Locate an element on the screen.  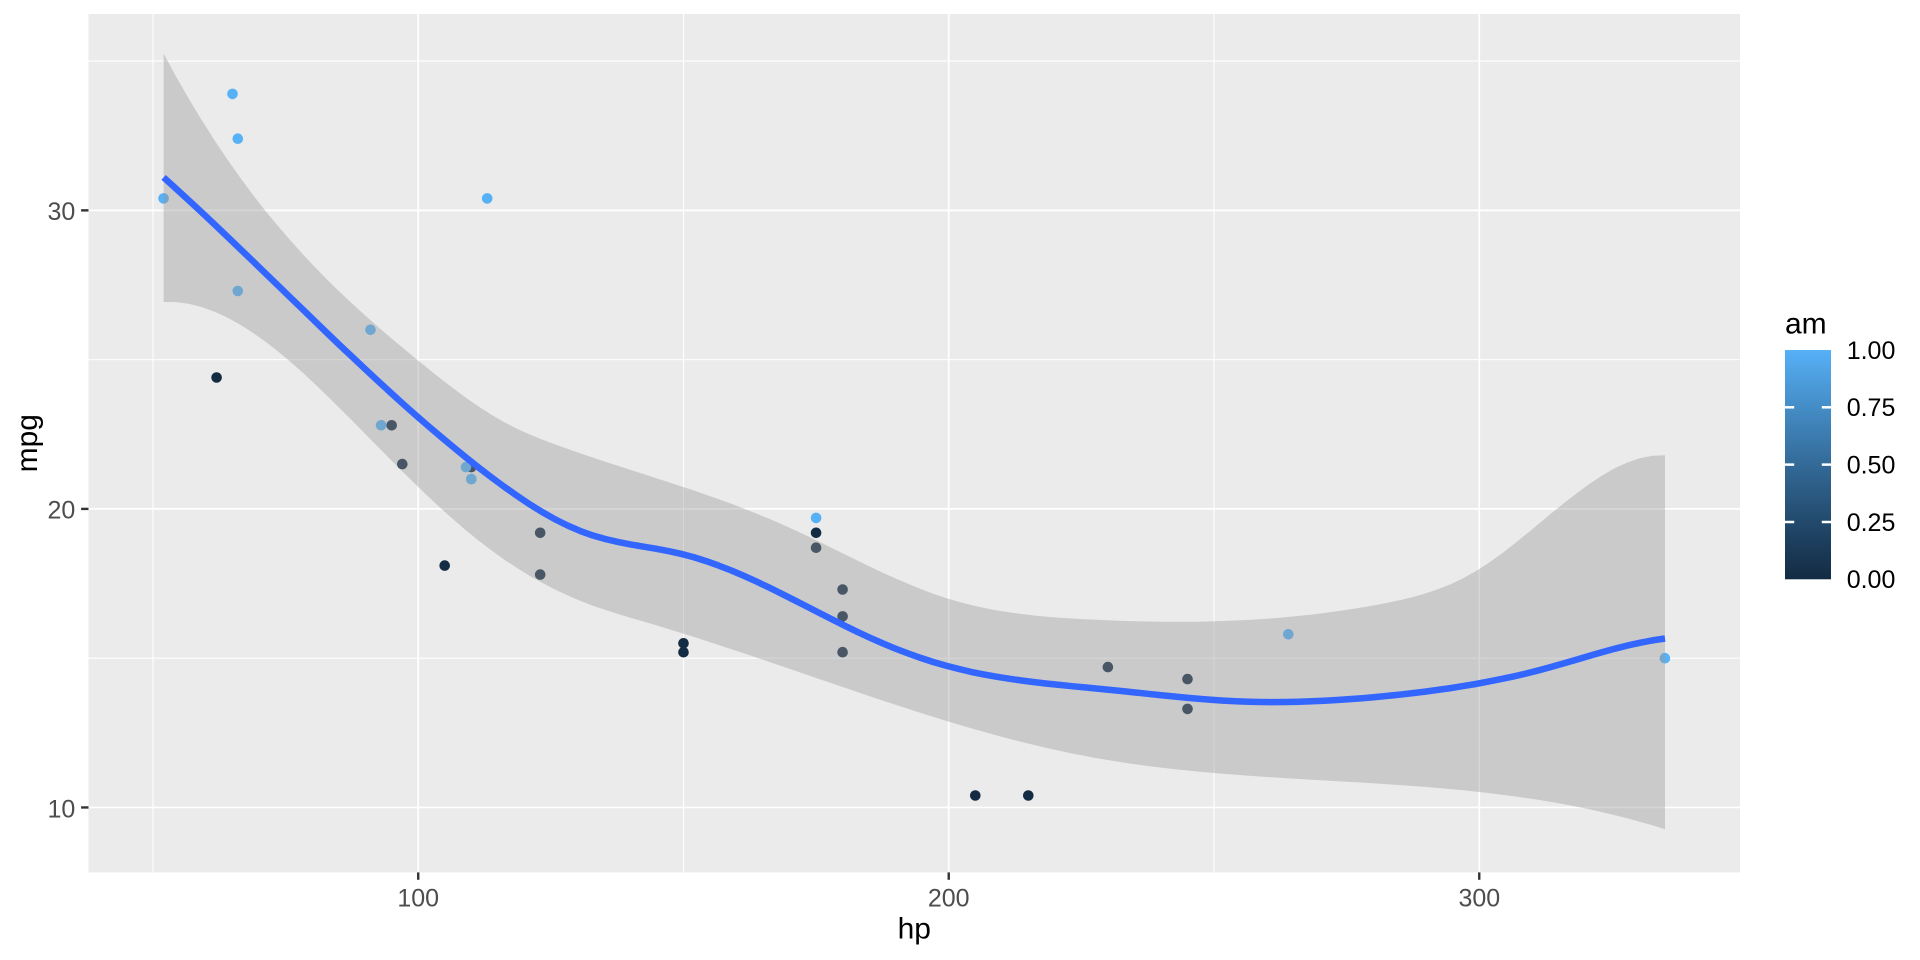
svg-text: 0.75 is located at coordinates (1871, 408).